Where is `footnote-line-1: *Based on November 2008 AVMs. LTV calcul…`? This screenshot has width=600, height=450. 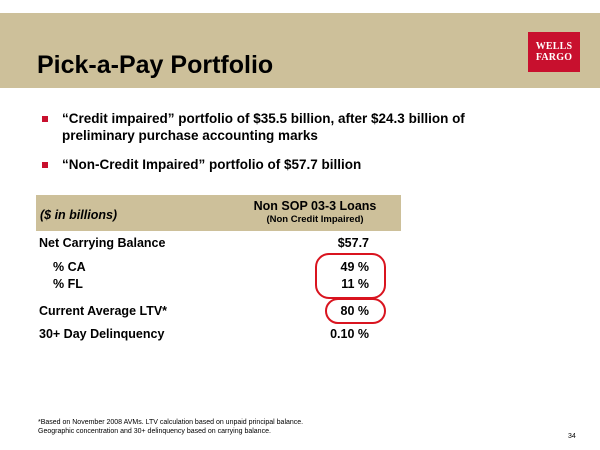
footnote-line-1: *Based on November 2008 AVMs. LTV calcul… is located at coordinates (171, 422).